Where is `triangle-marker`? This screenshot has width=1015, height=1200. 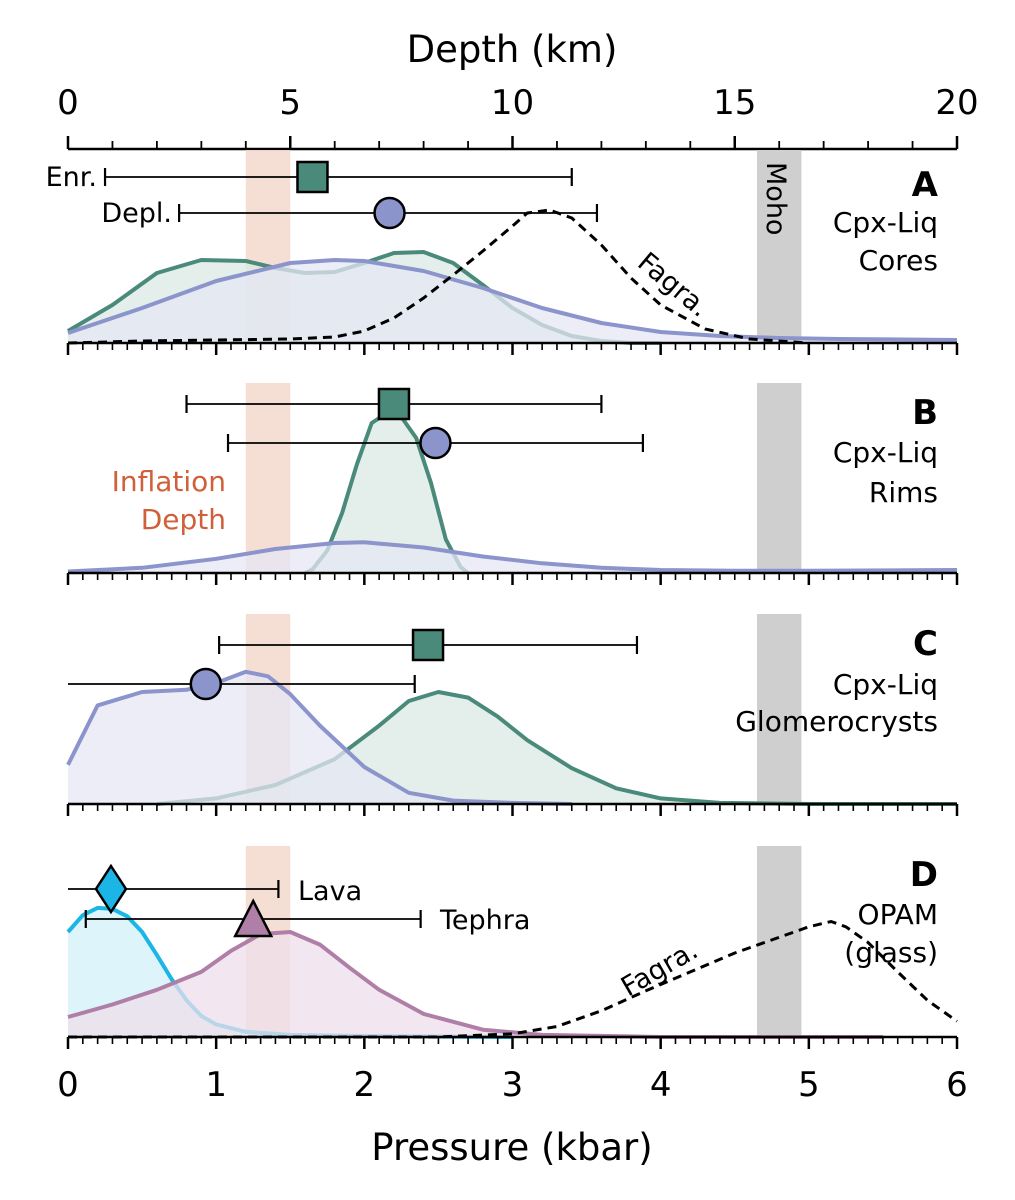
triangle-marker is located at coordinates (253, 918).